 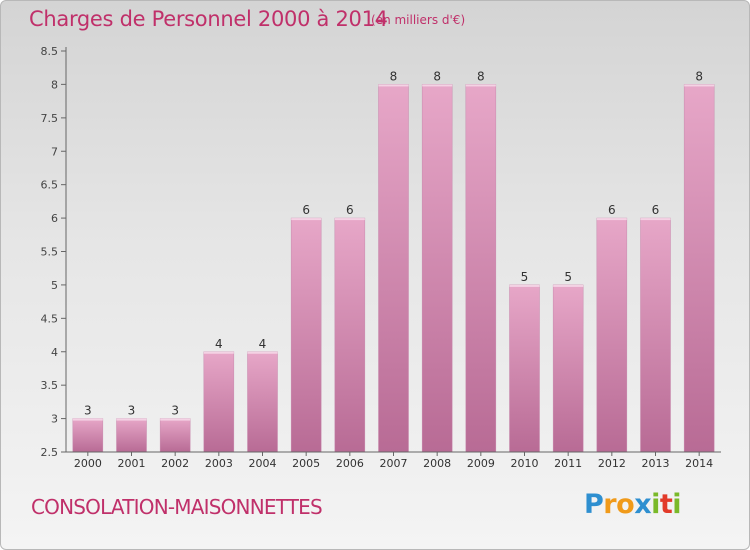 I want to click on x-tick-label: 2010, so click(x=525, y=463).